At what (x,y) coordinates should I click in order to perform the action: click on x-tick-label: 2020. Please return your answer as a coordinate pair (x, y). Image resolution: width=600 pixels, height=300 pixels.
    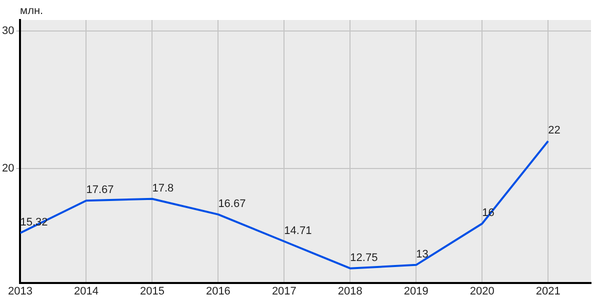
    Looking at the image, I should click on (482, 291).